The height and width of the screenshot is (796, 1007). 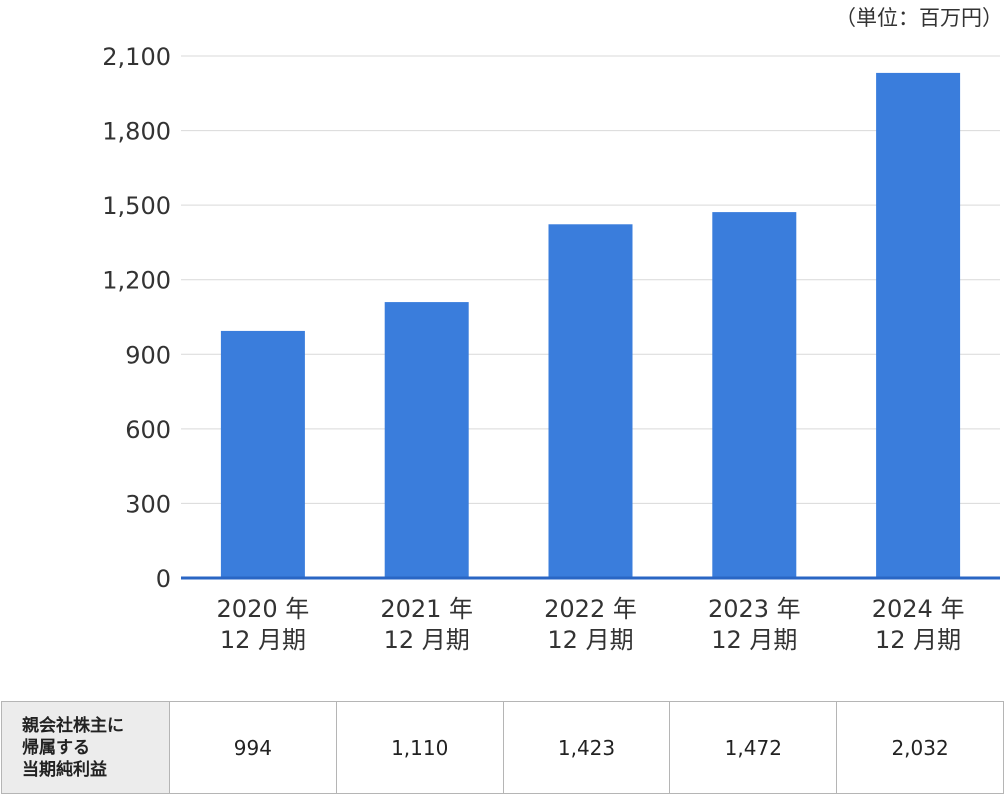 I want to click on table-cell-2020: 994, so click(x=253, y=747).